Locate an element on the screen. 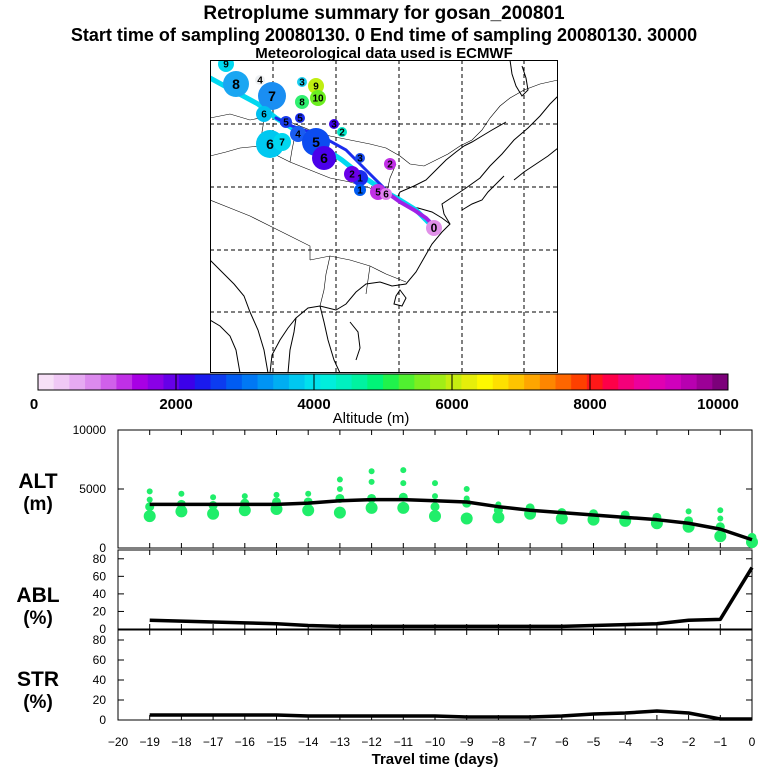  plume-label: 8 is located at coordinates (236, 84).